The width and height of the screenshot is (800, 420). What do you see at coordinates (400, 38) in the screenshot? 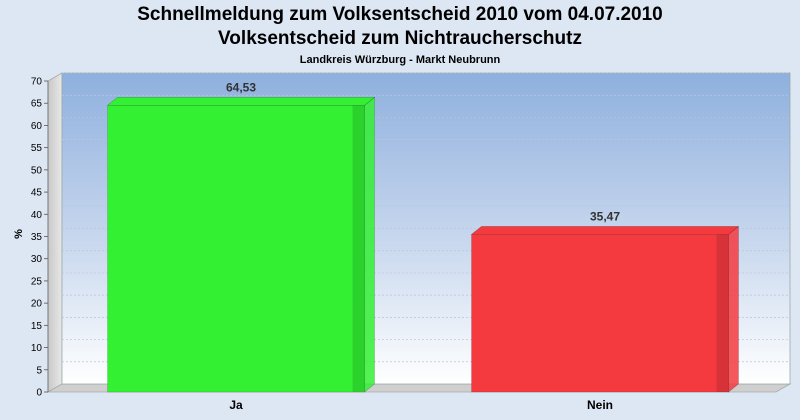
I see `chart-subtitle: Volksentscheid zum Nichtraucherschutz` at bounding box center [400, 38].